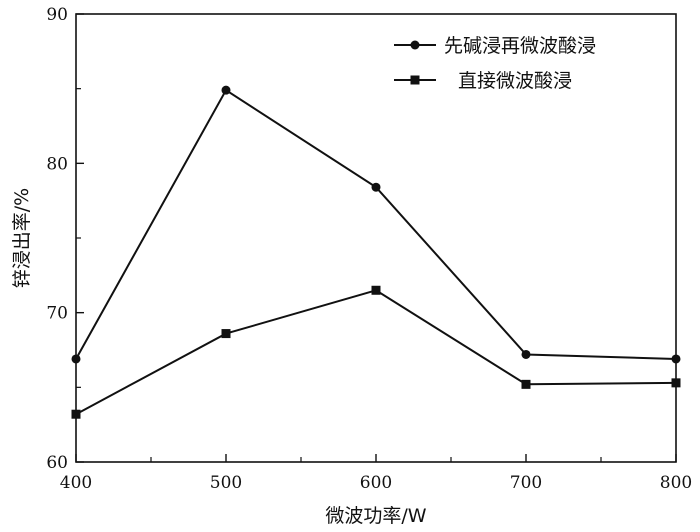 The width and height of the screenshot is (700, 532). Describe the element at coordinates (57, 15) in the screenshot. I see `y-tick-label: 90` at that location.